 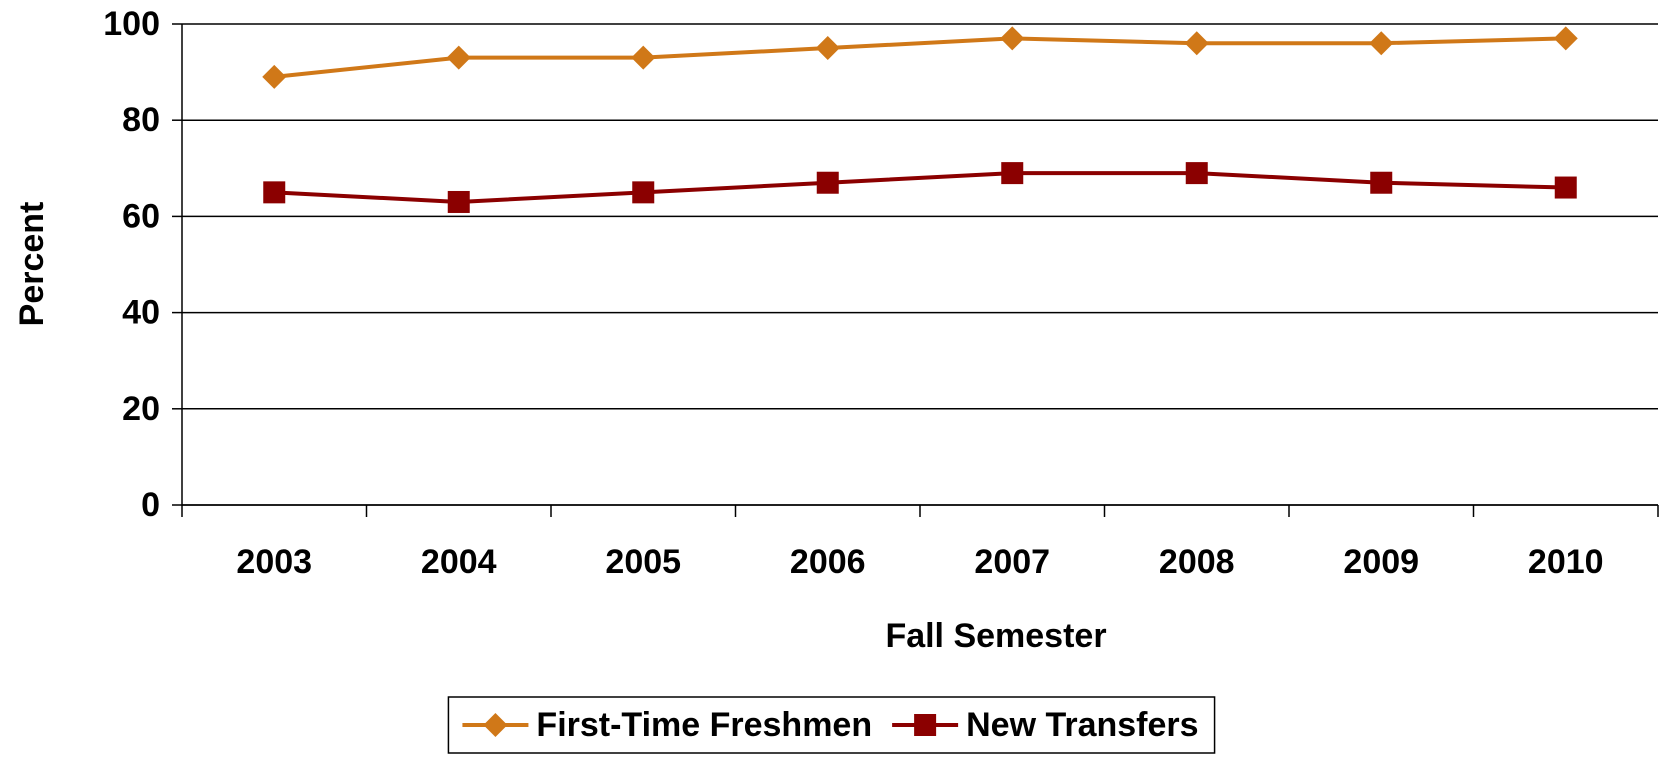 I want to click on legend-box, so click(x=831, y=725).